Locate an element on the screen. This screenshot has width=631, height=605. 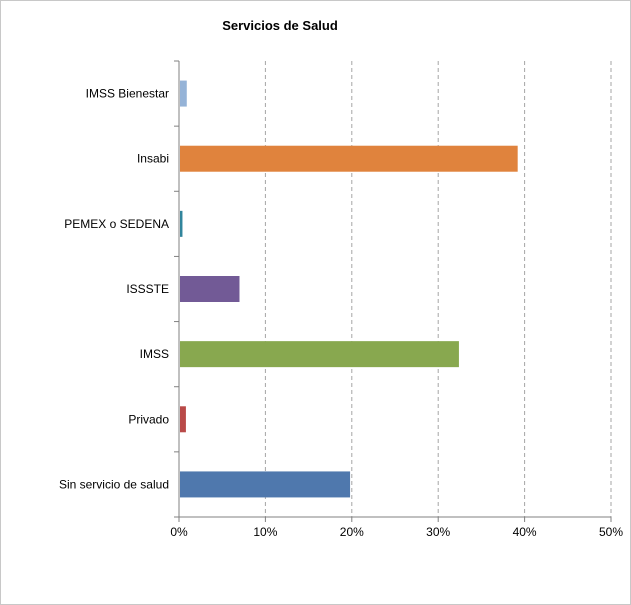
x-tick-label: 50% is located at coordinates (611, 532).